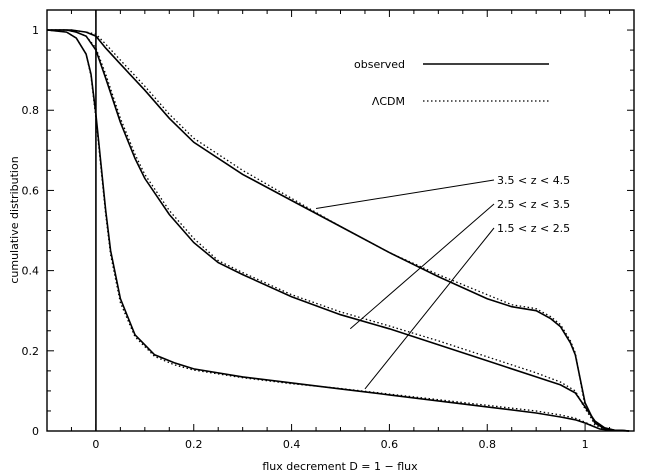 Image resolution: width=647 pixels, height=475 pixels. What do you see at coordinates (340, 466) in the screenshot?
I see `x-axis-title: flux decrement D = 1 − flux` at bounding box center [340, 466].